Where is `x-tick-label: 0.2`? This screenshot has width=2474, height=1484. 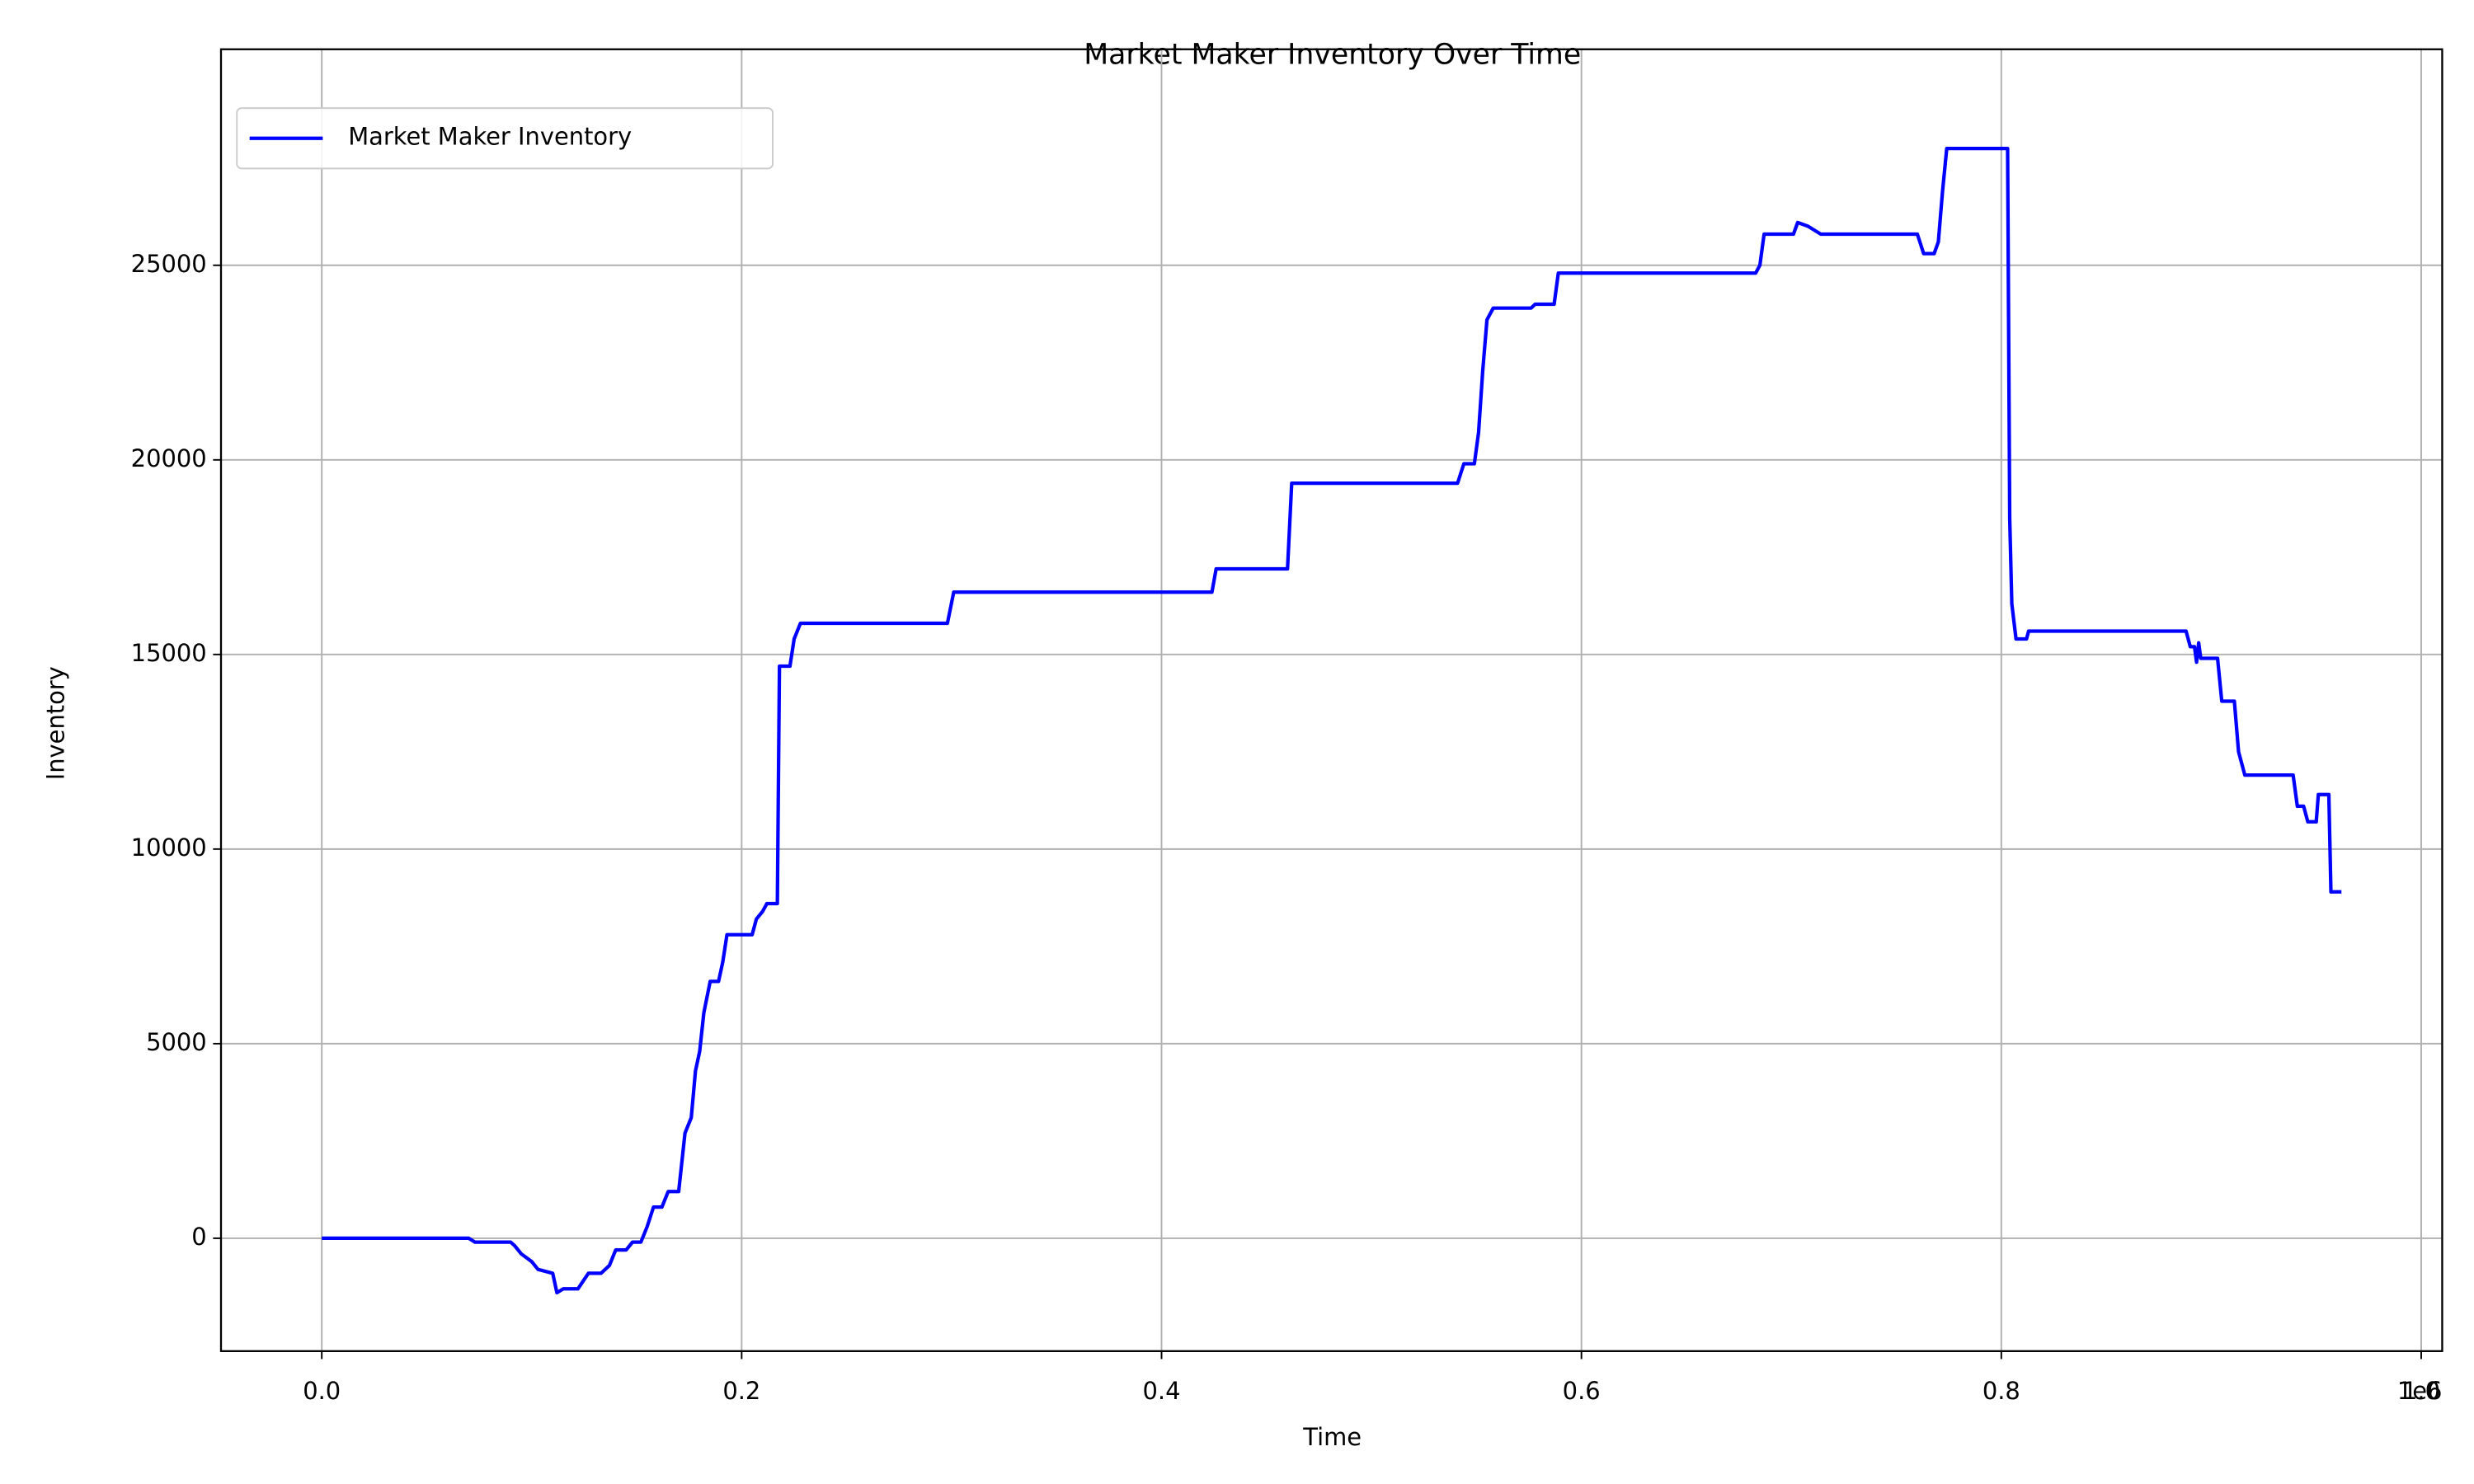
x-tick-label: 0.2 is located at coordinates (741, 1391).